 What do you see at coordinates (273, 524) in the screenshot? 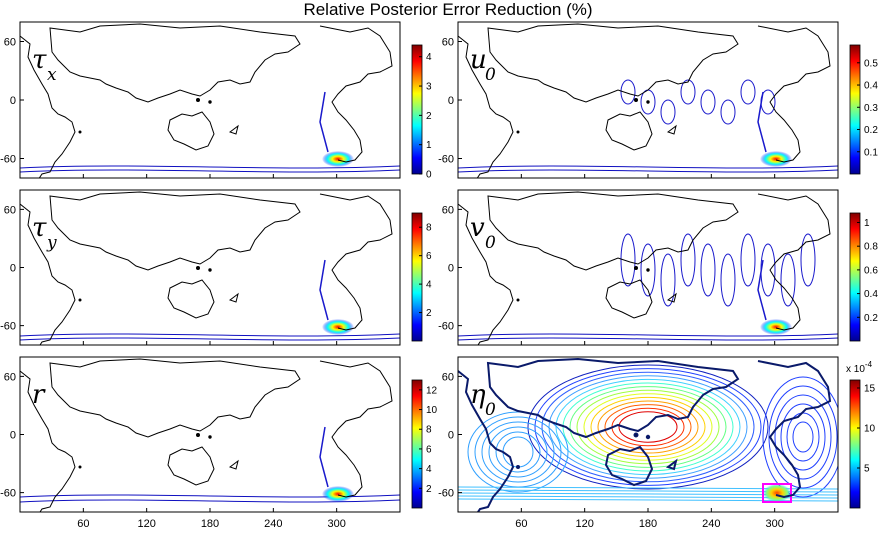
I see `x-tick-label: 240` at bounding box center [273, 524].